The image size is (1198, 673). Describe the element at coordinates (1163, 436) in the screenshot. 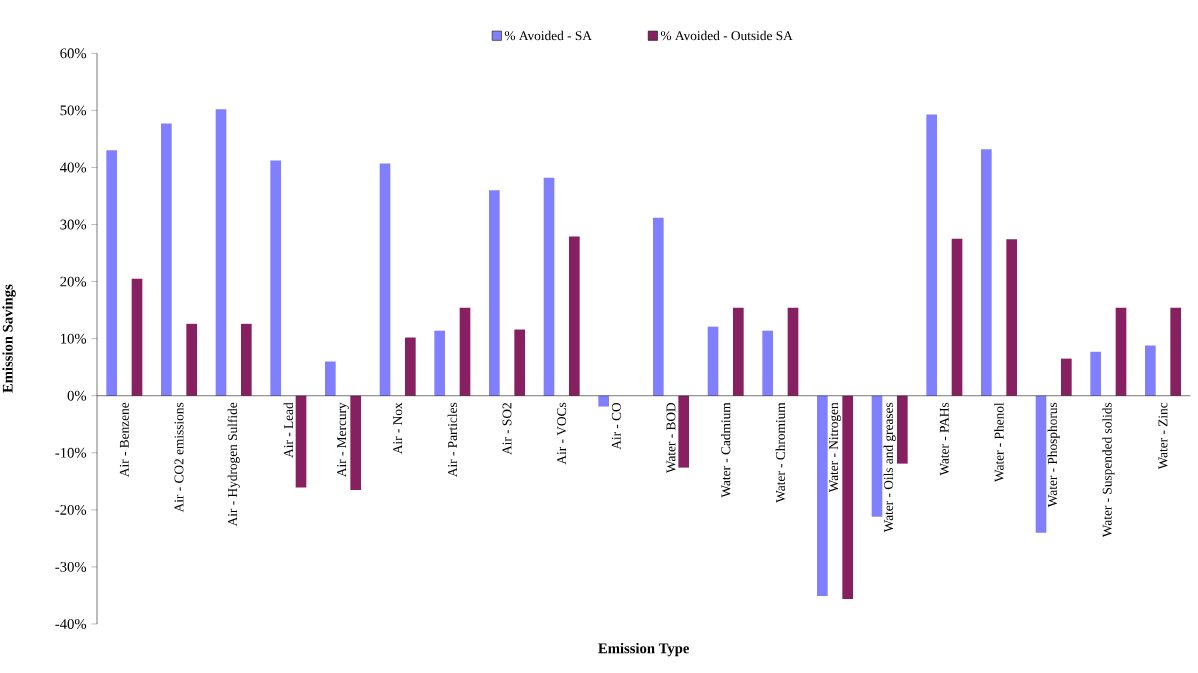

I see `x-tick-label: Water - Zinc` at that location.